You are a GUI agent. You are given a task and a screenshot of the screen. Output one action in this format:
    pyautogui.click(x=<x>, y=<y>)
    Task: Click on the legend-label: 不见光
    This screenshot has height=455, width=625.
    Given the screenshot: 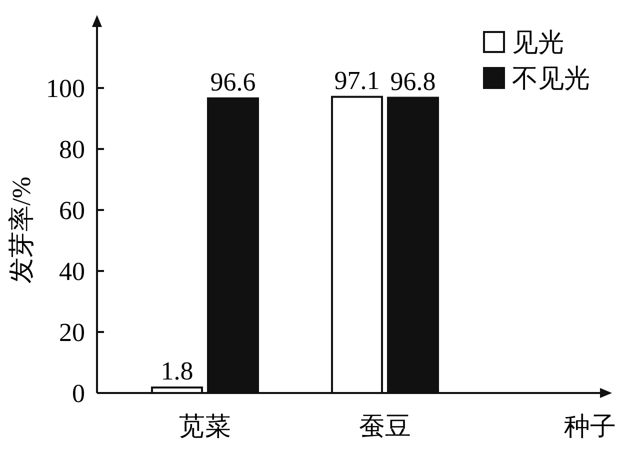 What is the action you would take?
    pyautogui.click(x=551, y=78)
    